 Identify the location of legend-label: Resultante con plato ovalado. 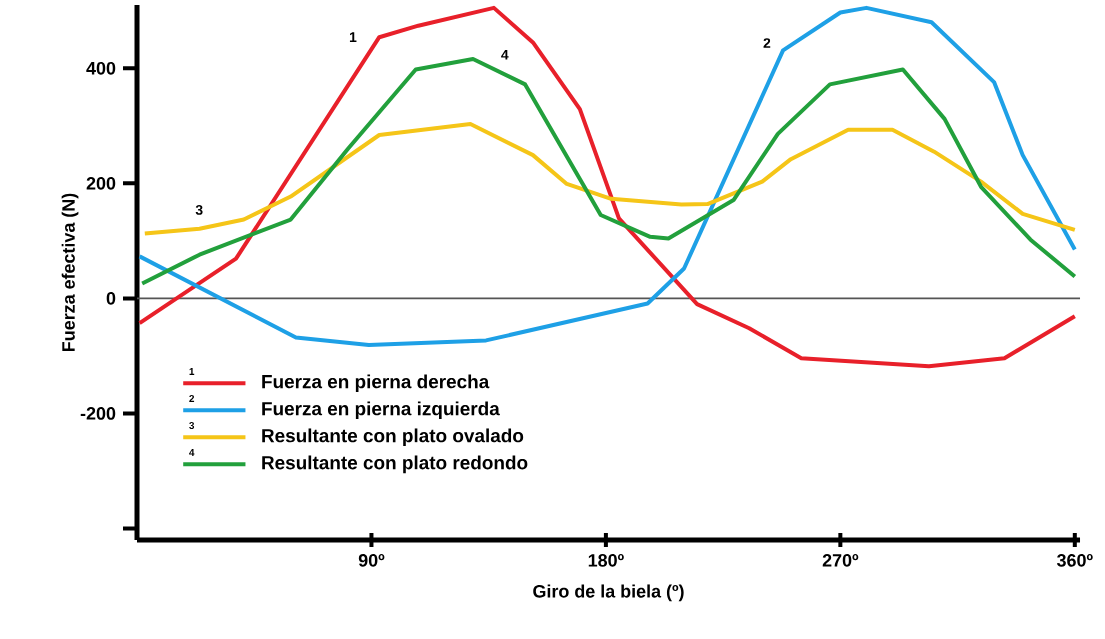
(393, 437).